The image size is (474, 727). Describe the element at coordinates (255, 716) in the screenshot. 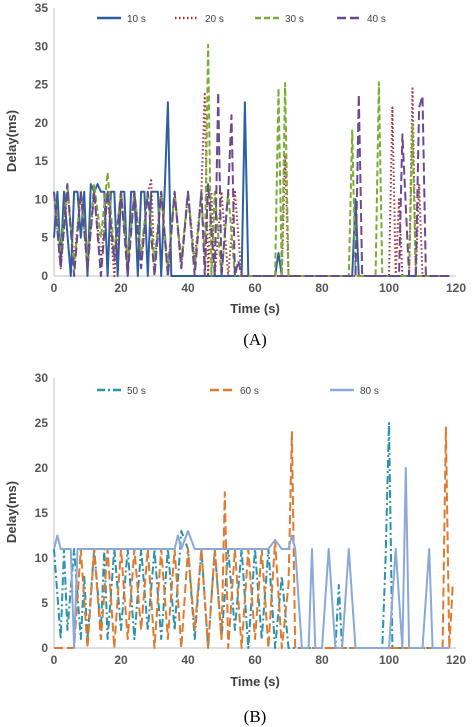

I see `chart-b-panel-label: (B)` at that location.